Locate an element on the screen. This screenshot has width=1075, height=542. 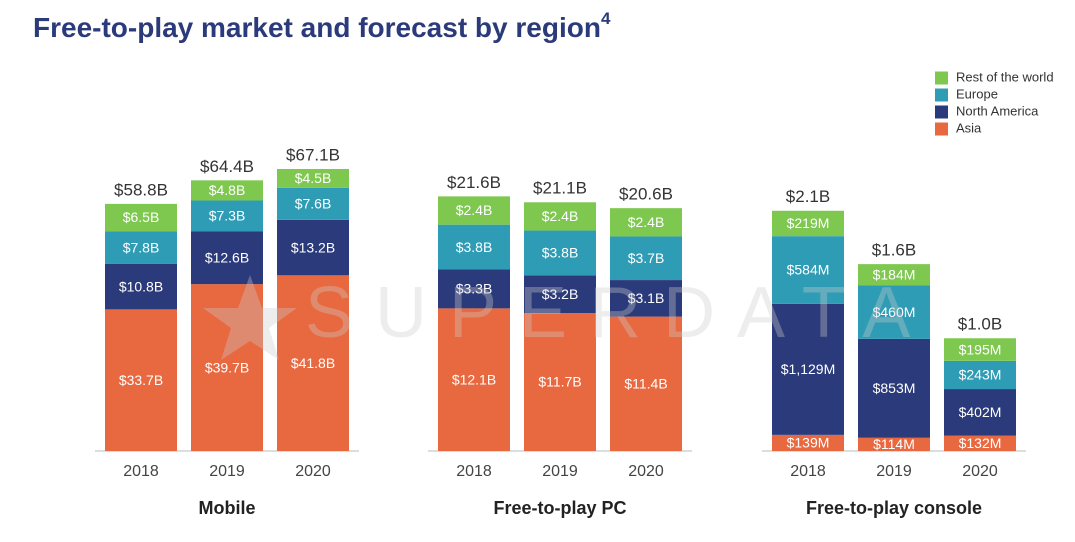
group-title: Mobile is located at coordinates (227, 508).